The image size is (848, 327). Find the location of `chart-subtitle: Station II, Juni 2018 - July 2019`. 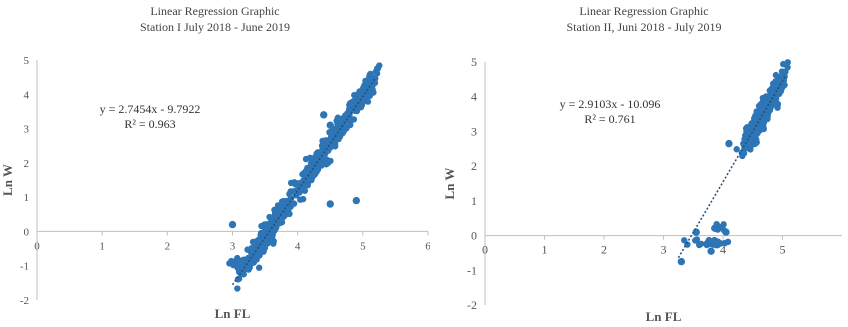

chart-subtitle: Station II, Juni 2018 - July 2019 is located at coordinates (644, 27).